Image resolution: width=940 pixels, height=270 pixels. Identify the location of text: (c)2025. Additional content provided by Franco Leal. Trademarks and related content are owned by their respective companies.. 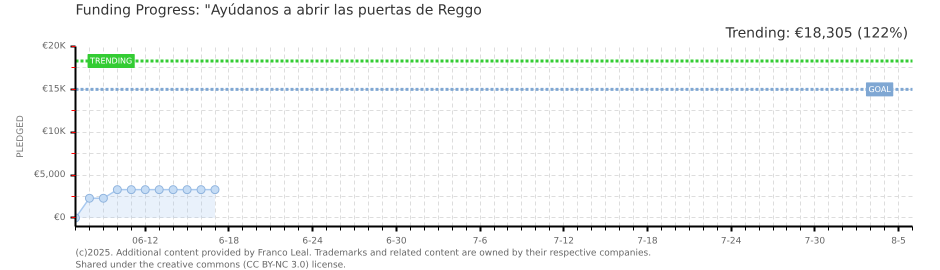
(364, 253).